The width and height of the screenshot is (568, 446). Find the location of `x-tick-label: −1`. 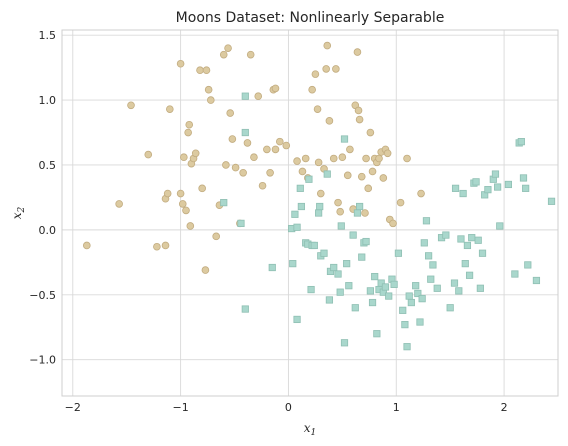

x-tick-label: −1 is located at coordinates (180, 407).